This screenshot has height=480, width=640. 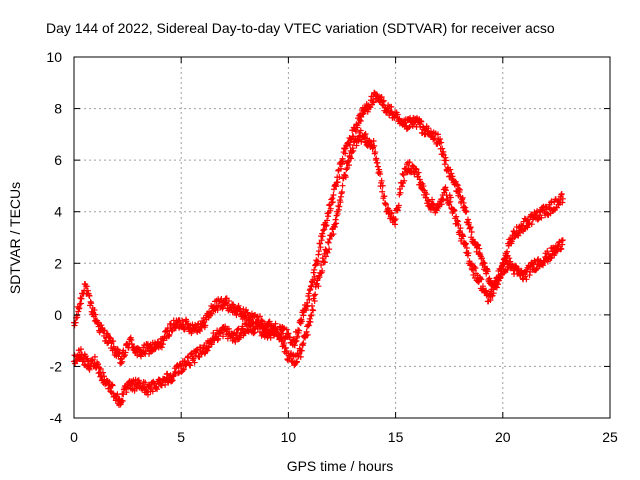 I want to click on y-tick-label: 0, so click(x=58, y=315).